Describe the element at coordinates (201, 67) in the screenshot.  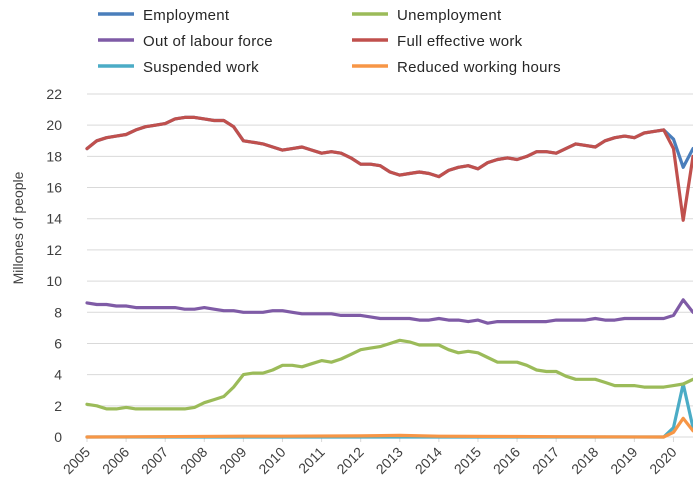
I see `legend-label: Suspended work` at that location.